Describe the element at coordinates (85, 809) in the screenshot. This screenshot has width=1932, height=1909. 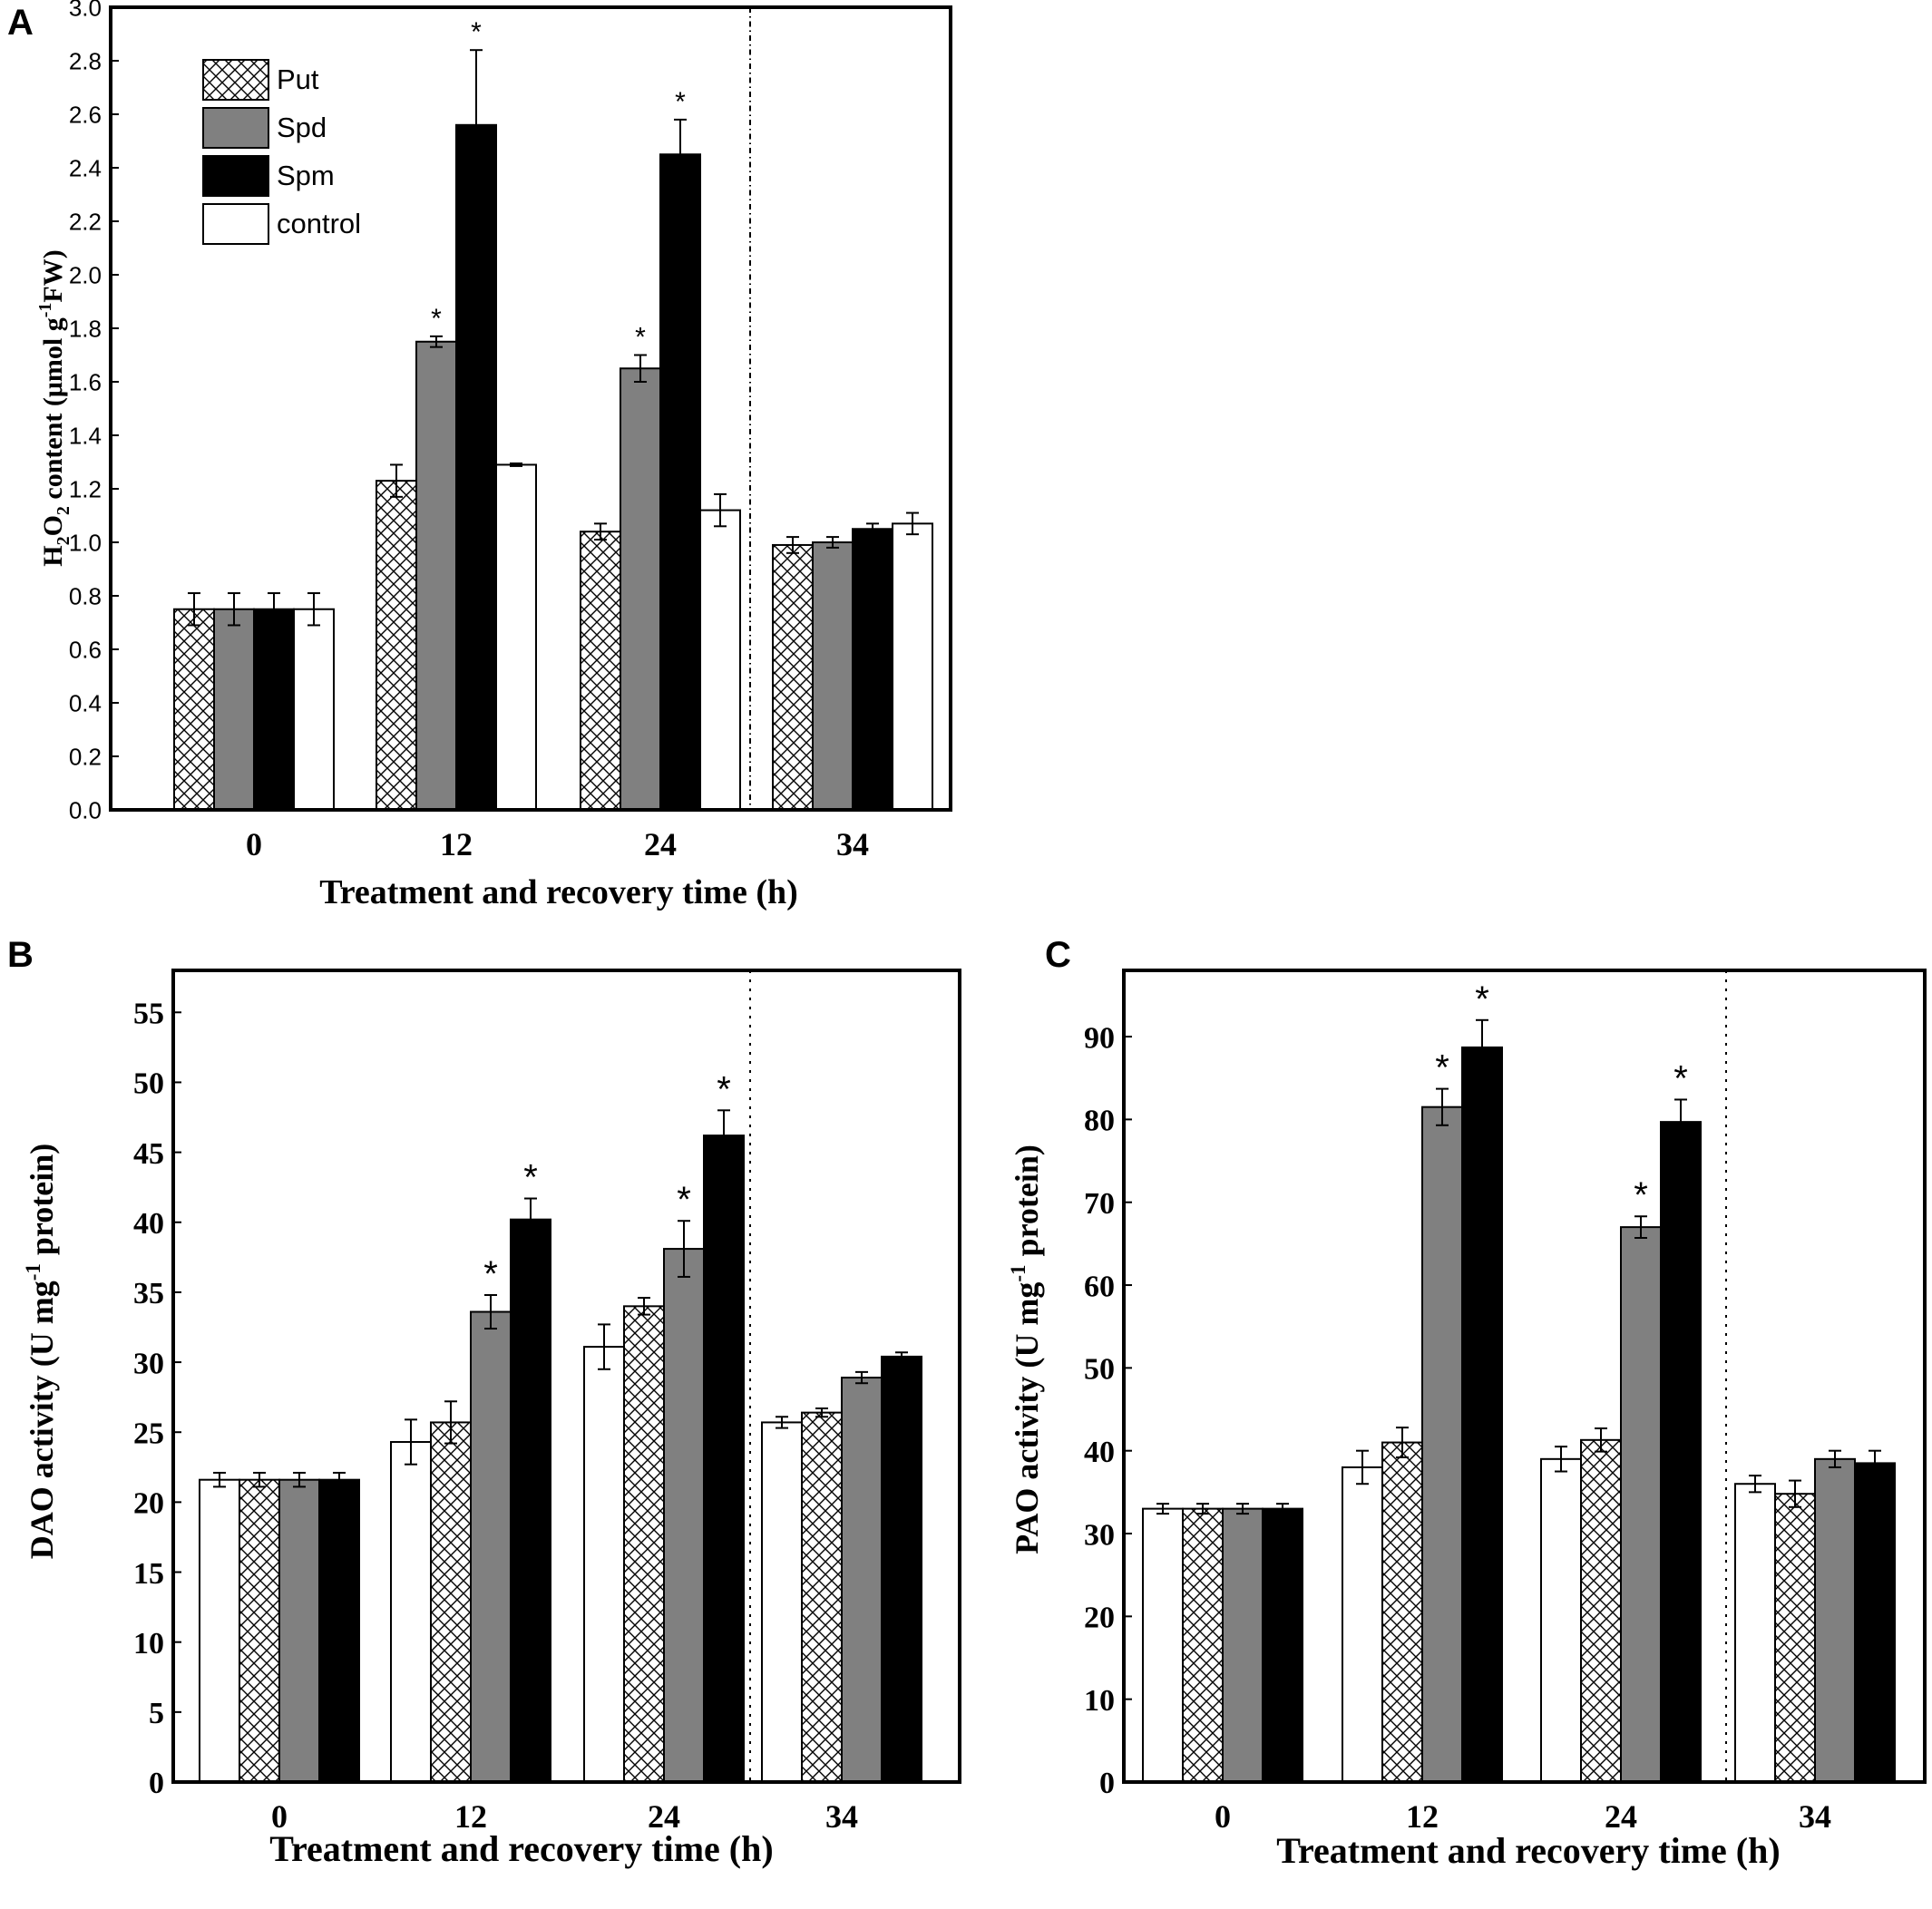
I see `y-tick-label: 0.0` at that location.